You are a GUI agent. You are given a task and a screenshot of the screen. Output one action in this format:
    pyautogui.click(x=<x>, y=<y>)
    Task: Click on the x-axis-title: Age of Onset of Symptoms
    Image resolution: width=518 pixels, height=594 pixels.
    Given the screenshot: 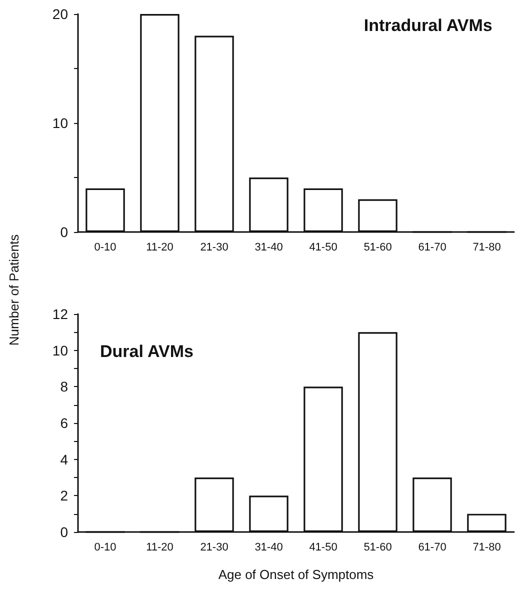 What is the action you would take?
    pyautogui.click(x=296, y=574)
    